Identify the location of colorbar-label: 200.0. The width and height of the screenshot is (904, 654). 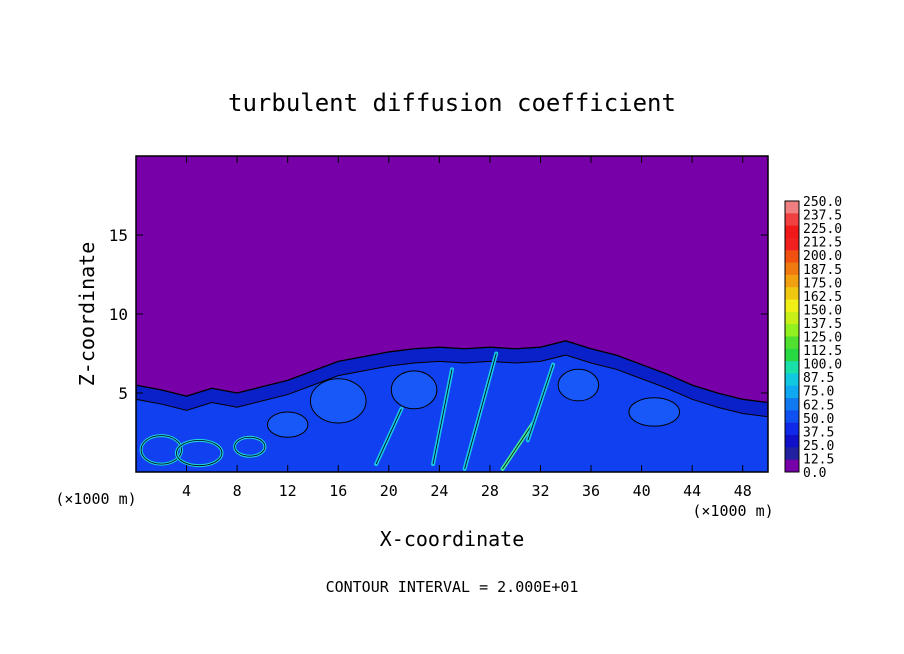
(822, 256).